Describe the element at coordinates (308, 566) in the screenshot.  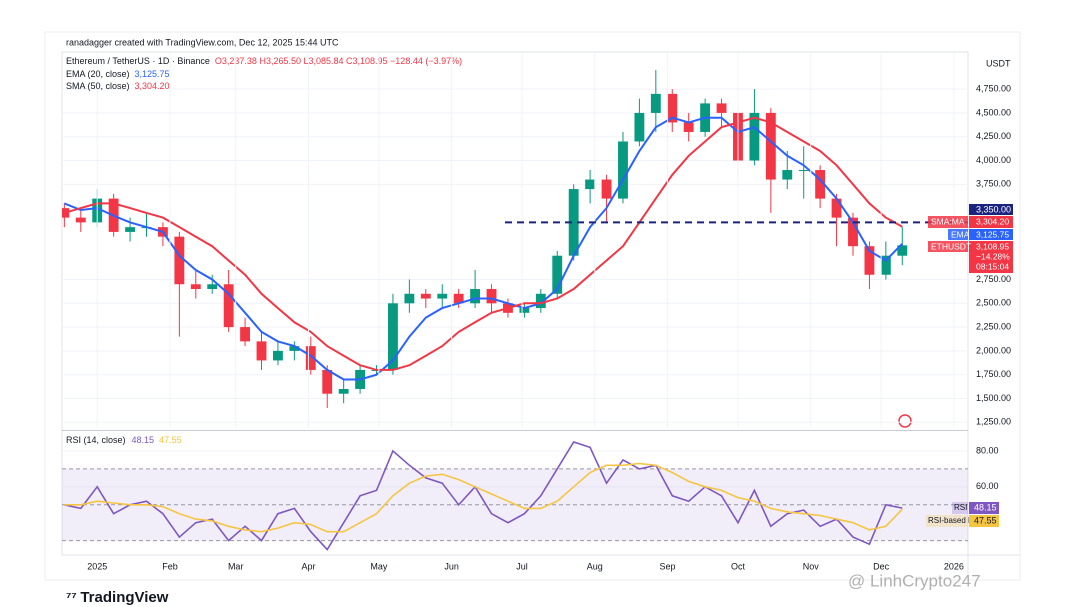
I see `x-tick-label: Apr` at that location.